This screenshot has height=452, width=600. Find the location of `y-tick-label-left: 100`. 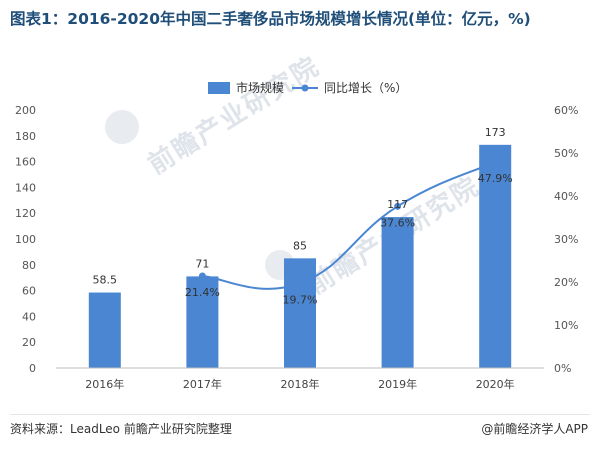

y-tick-label-left: 100 is located at coordinates (25, 239).